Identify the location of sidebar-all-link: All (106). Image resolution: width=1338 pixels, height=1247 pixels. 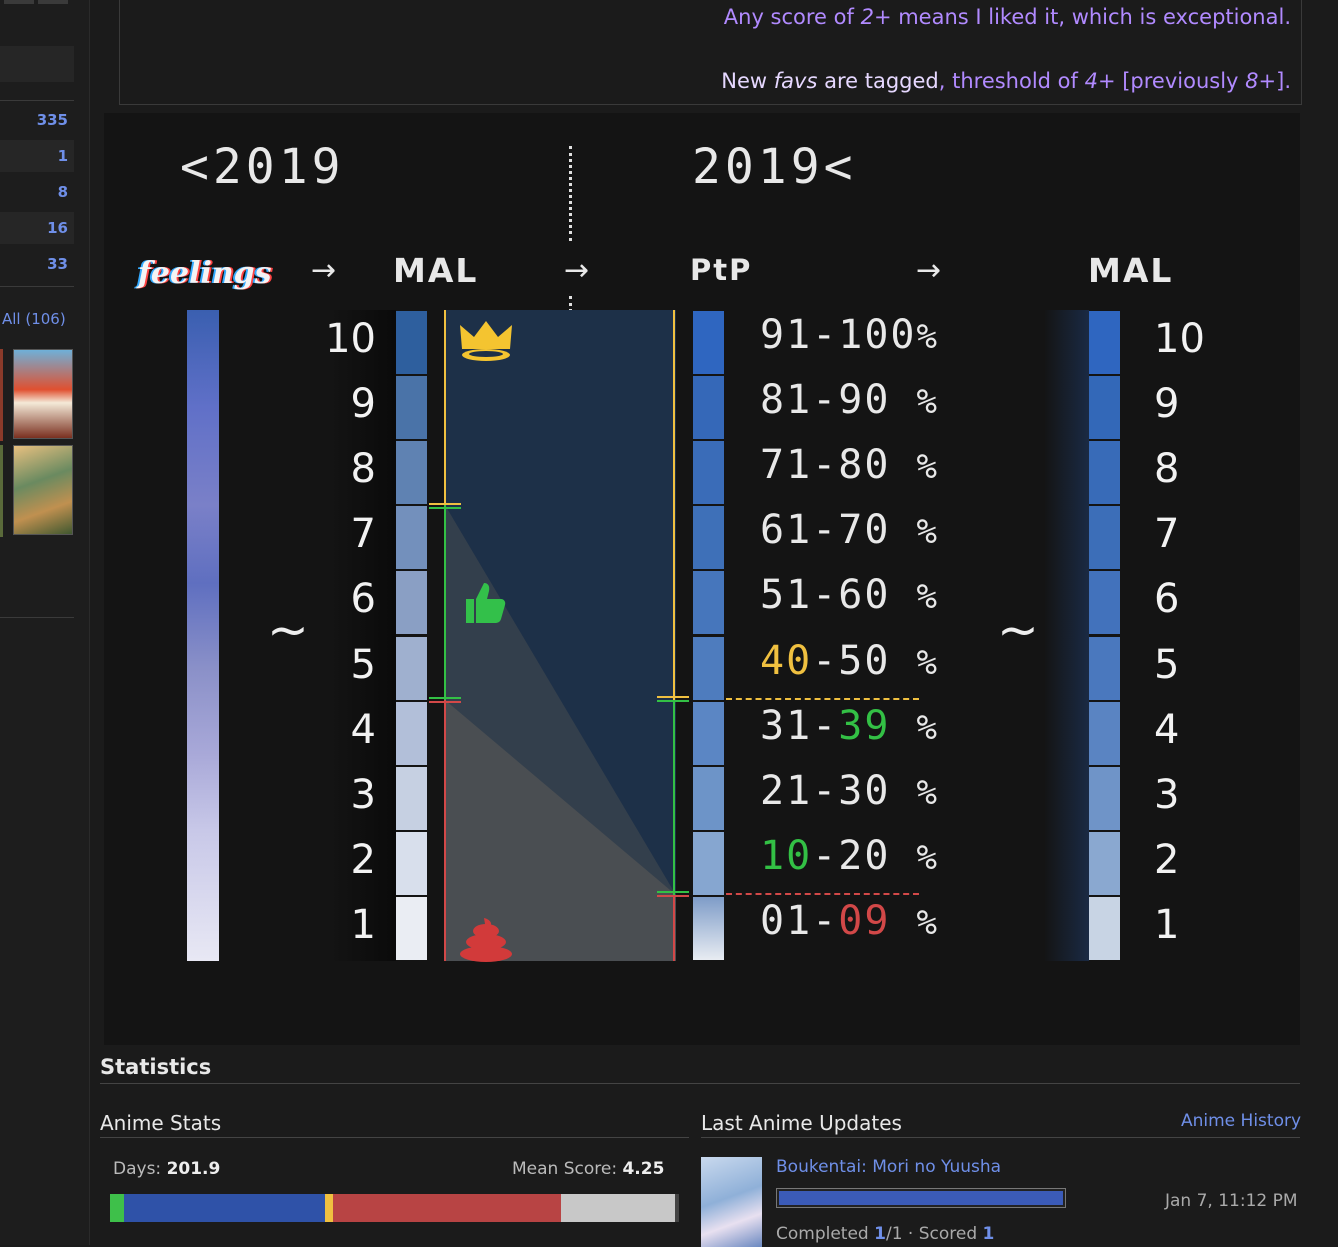
(34, 319).